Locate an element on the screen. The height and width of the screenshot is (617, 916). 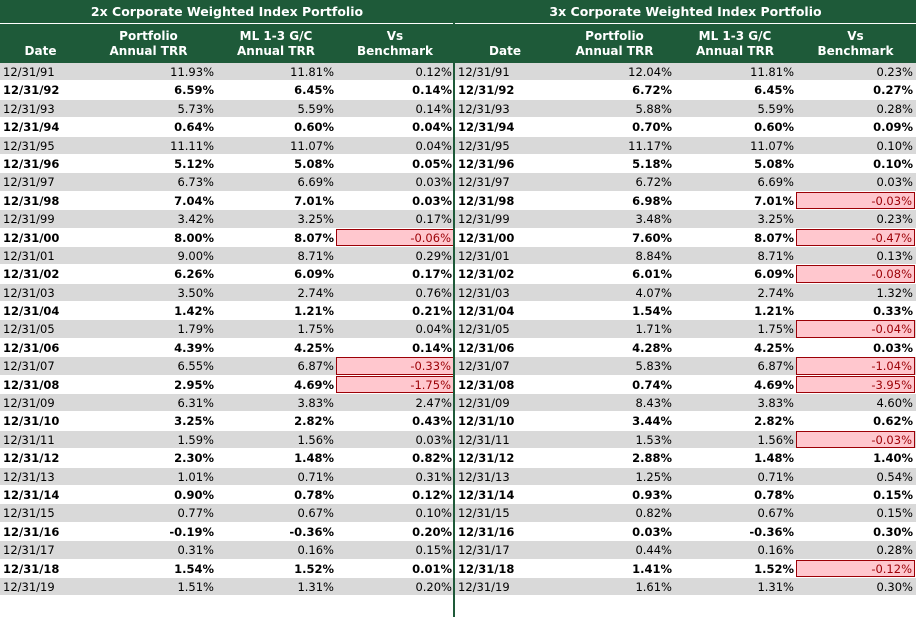
table-row: 12/31/12 2.88% 1.48% 1.40% is located at coordinates (685, 458).